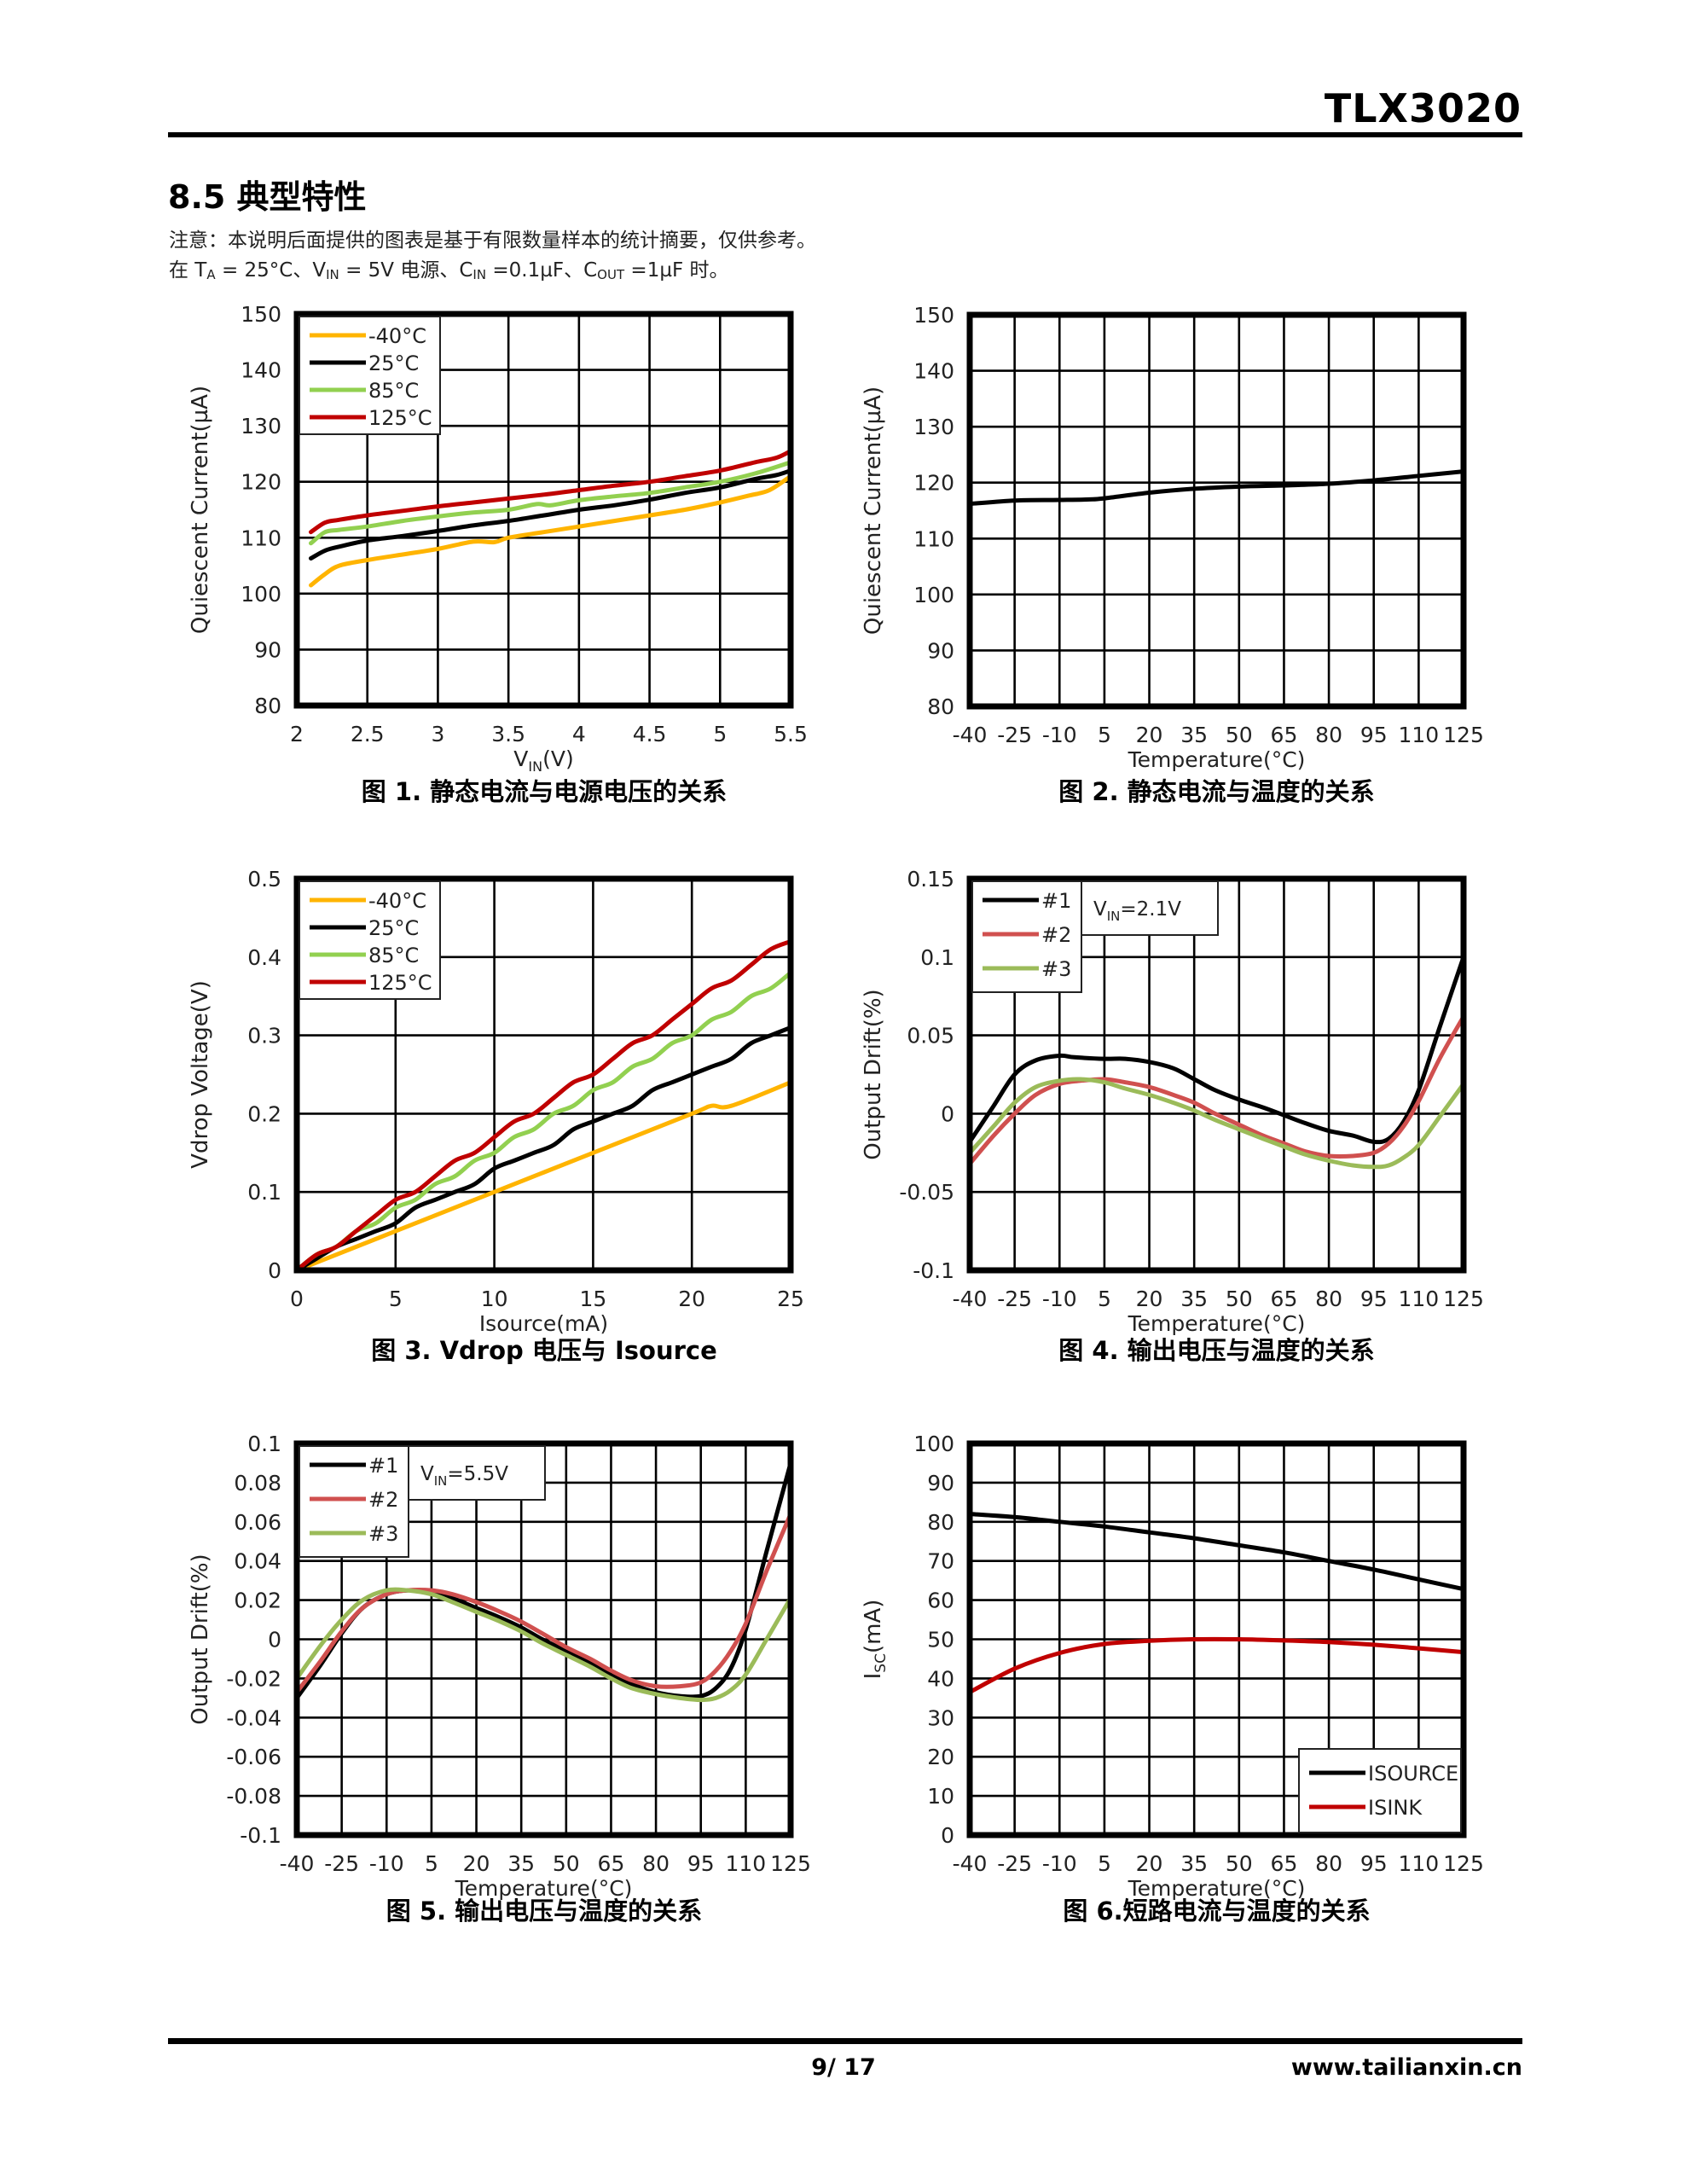  What do you see at coordinates (1217, 791) in the screenshot?
I see `figure-2-caption: 图 2. 静态电流与温度的关系` at bounding box center [1217, 791].